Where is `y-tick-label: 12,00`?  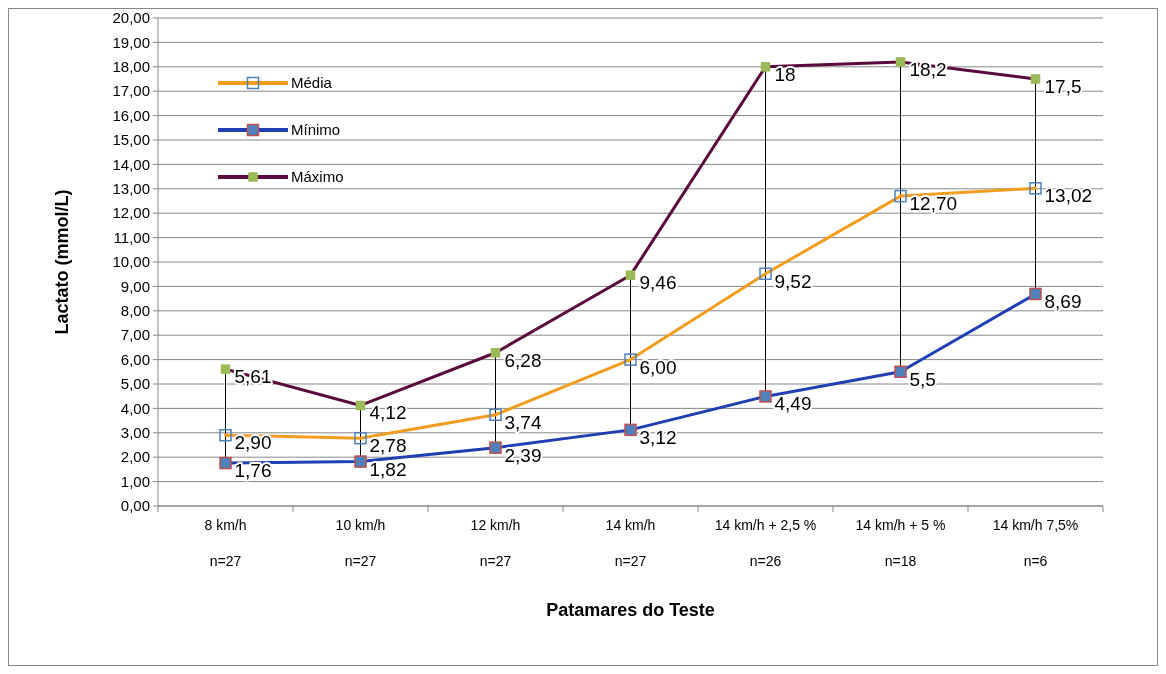
y-tick-label: 12,00 is located at coordinates (131, 213).